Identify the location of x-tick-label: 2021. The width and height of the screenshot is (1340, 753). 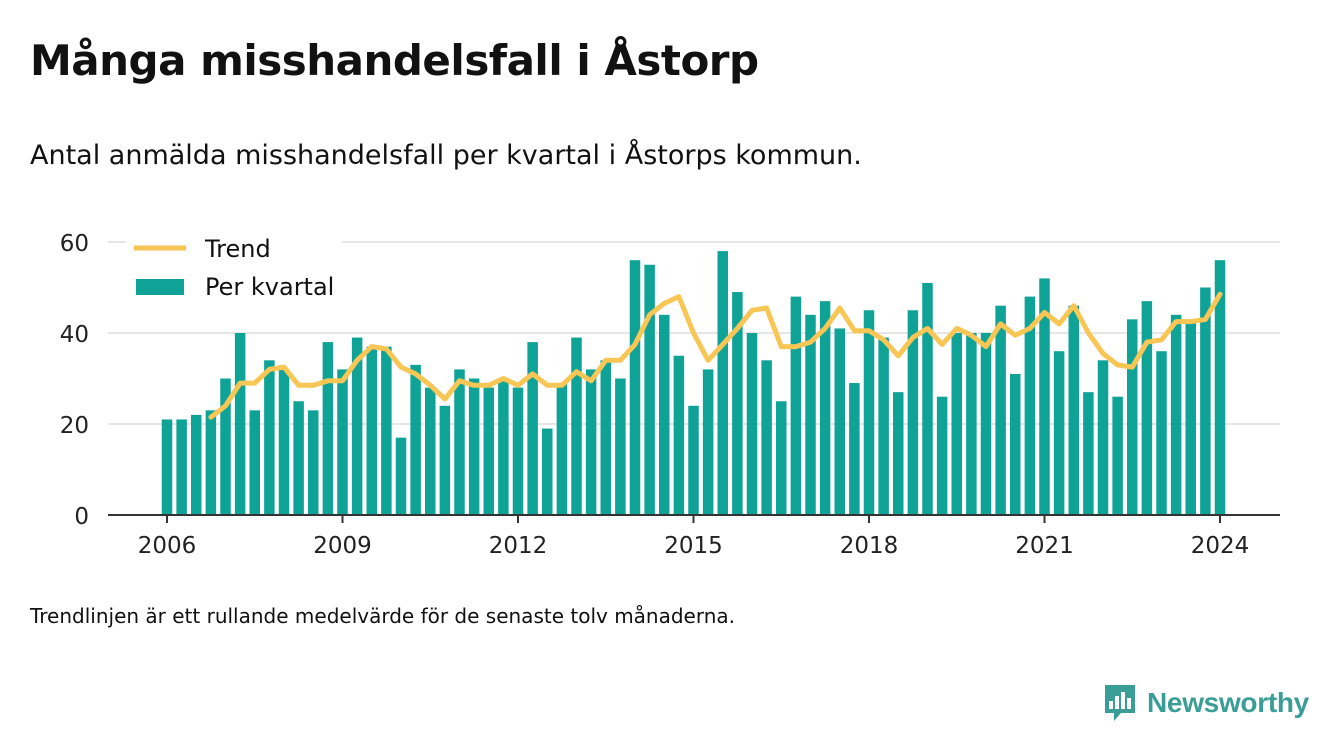
(1044, 546).